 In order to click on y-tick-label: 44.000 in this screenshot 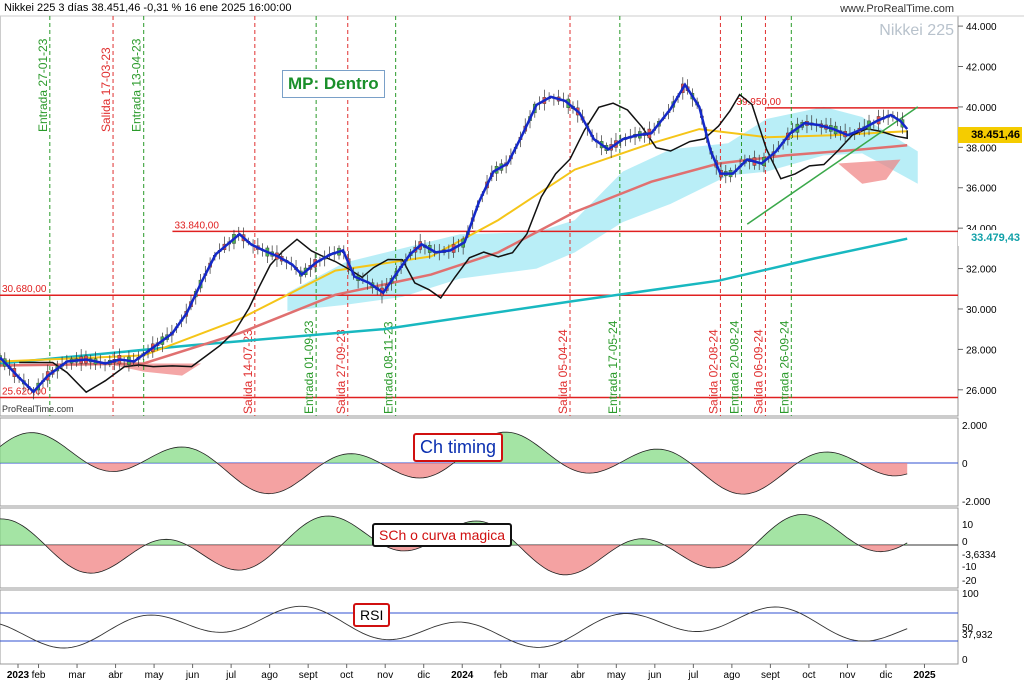, I will do `click(981, 27)`.